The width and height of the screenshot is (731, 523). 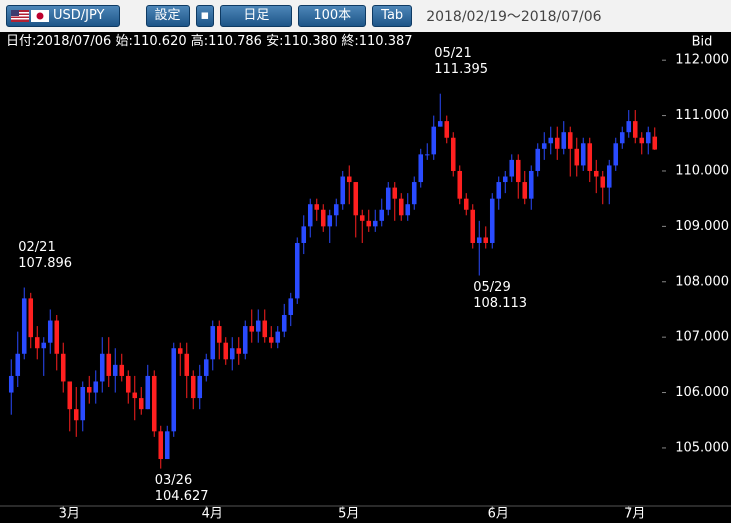 What do you see at coordinates (235, 41) in the screenshot?
I see `info-value: 110.786` at bounding box center [235, 41].